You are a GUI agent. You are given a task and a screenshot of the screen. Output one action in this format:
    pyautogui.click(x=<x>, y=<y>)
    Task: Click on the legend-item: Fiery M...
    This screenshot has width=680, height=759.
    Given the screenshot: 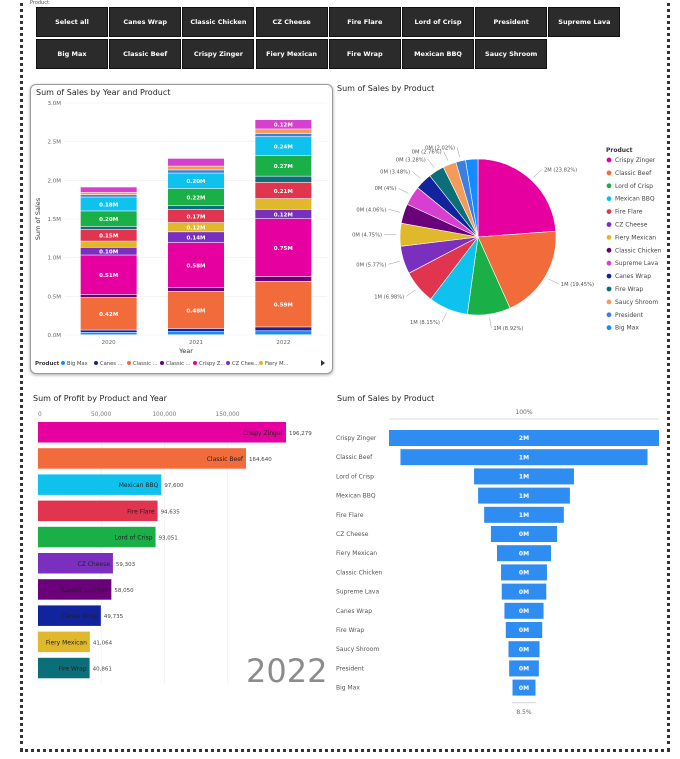 What is the action you would take?
    pyautogui.click(x=277, y=364)
    